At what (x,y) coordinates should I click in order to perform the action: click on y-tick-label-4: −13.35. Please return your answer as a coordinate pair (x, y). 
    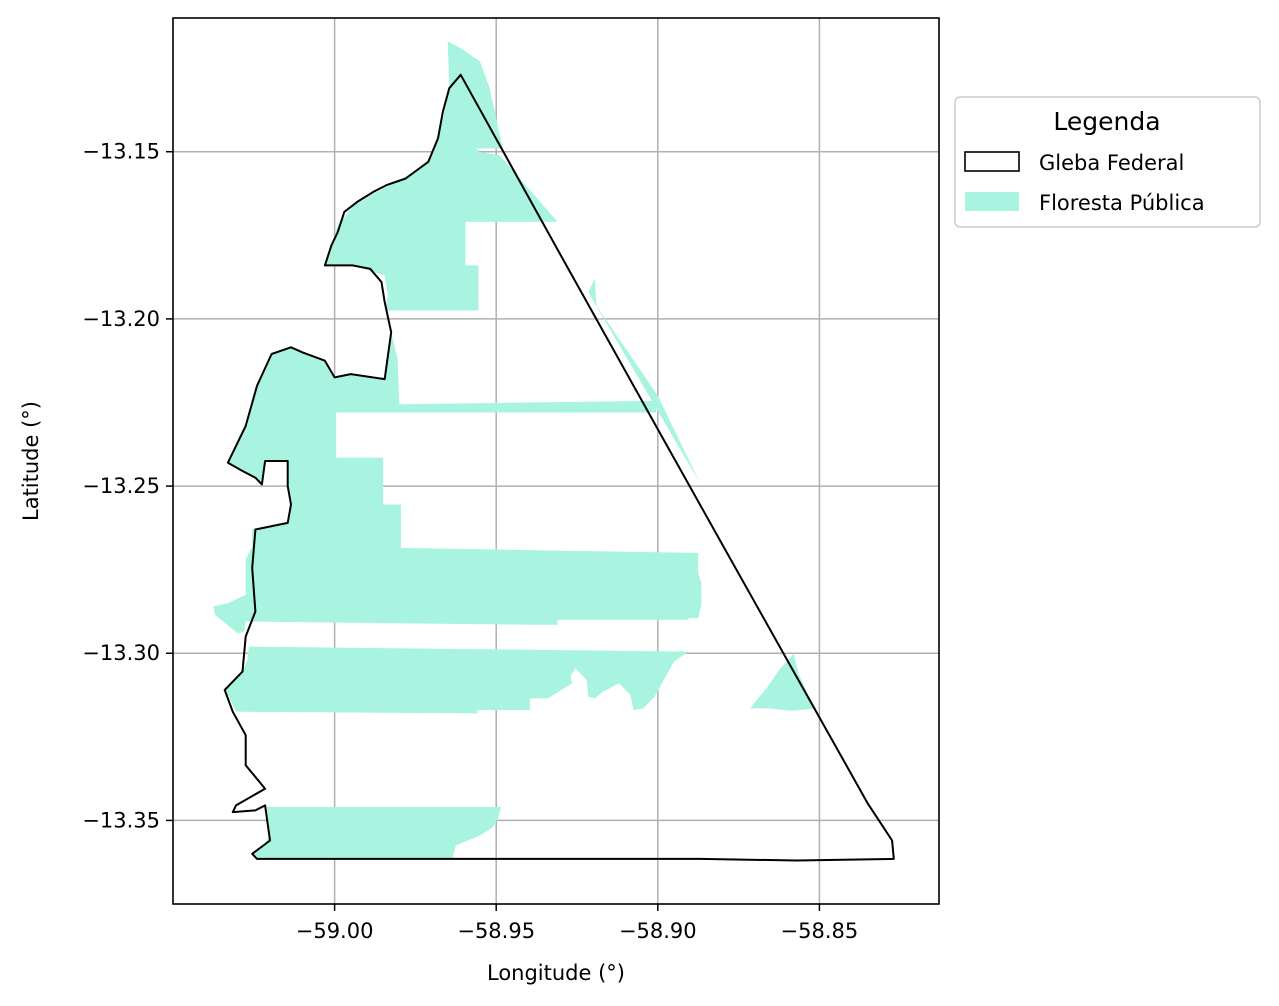
    Looking at the image, I should click on (121, 820).